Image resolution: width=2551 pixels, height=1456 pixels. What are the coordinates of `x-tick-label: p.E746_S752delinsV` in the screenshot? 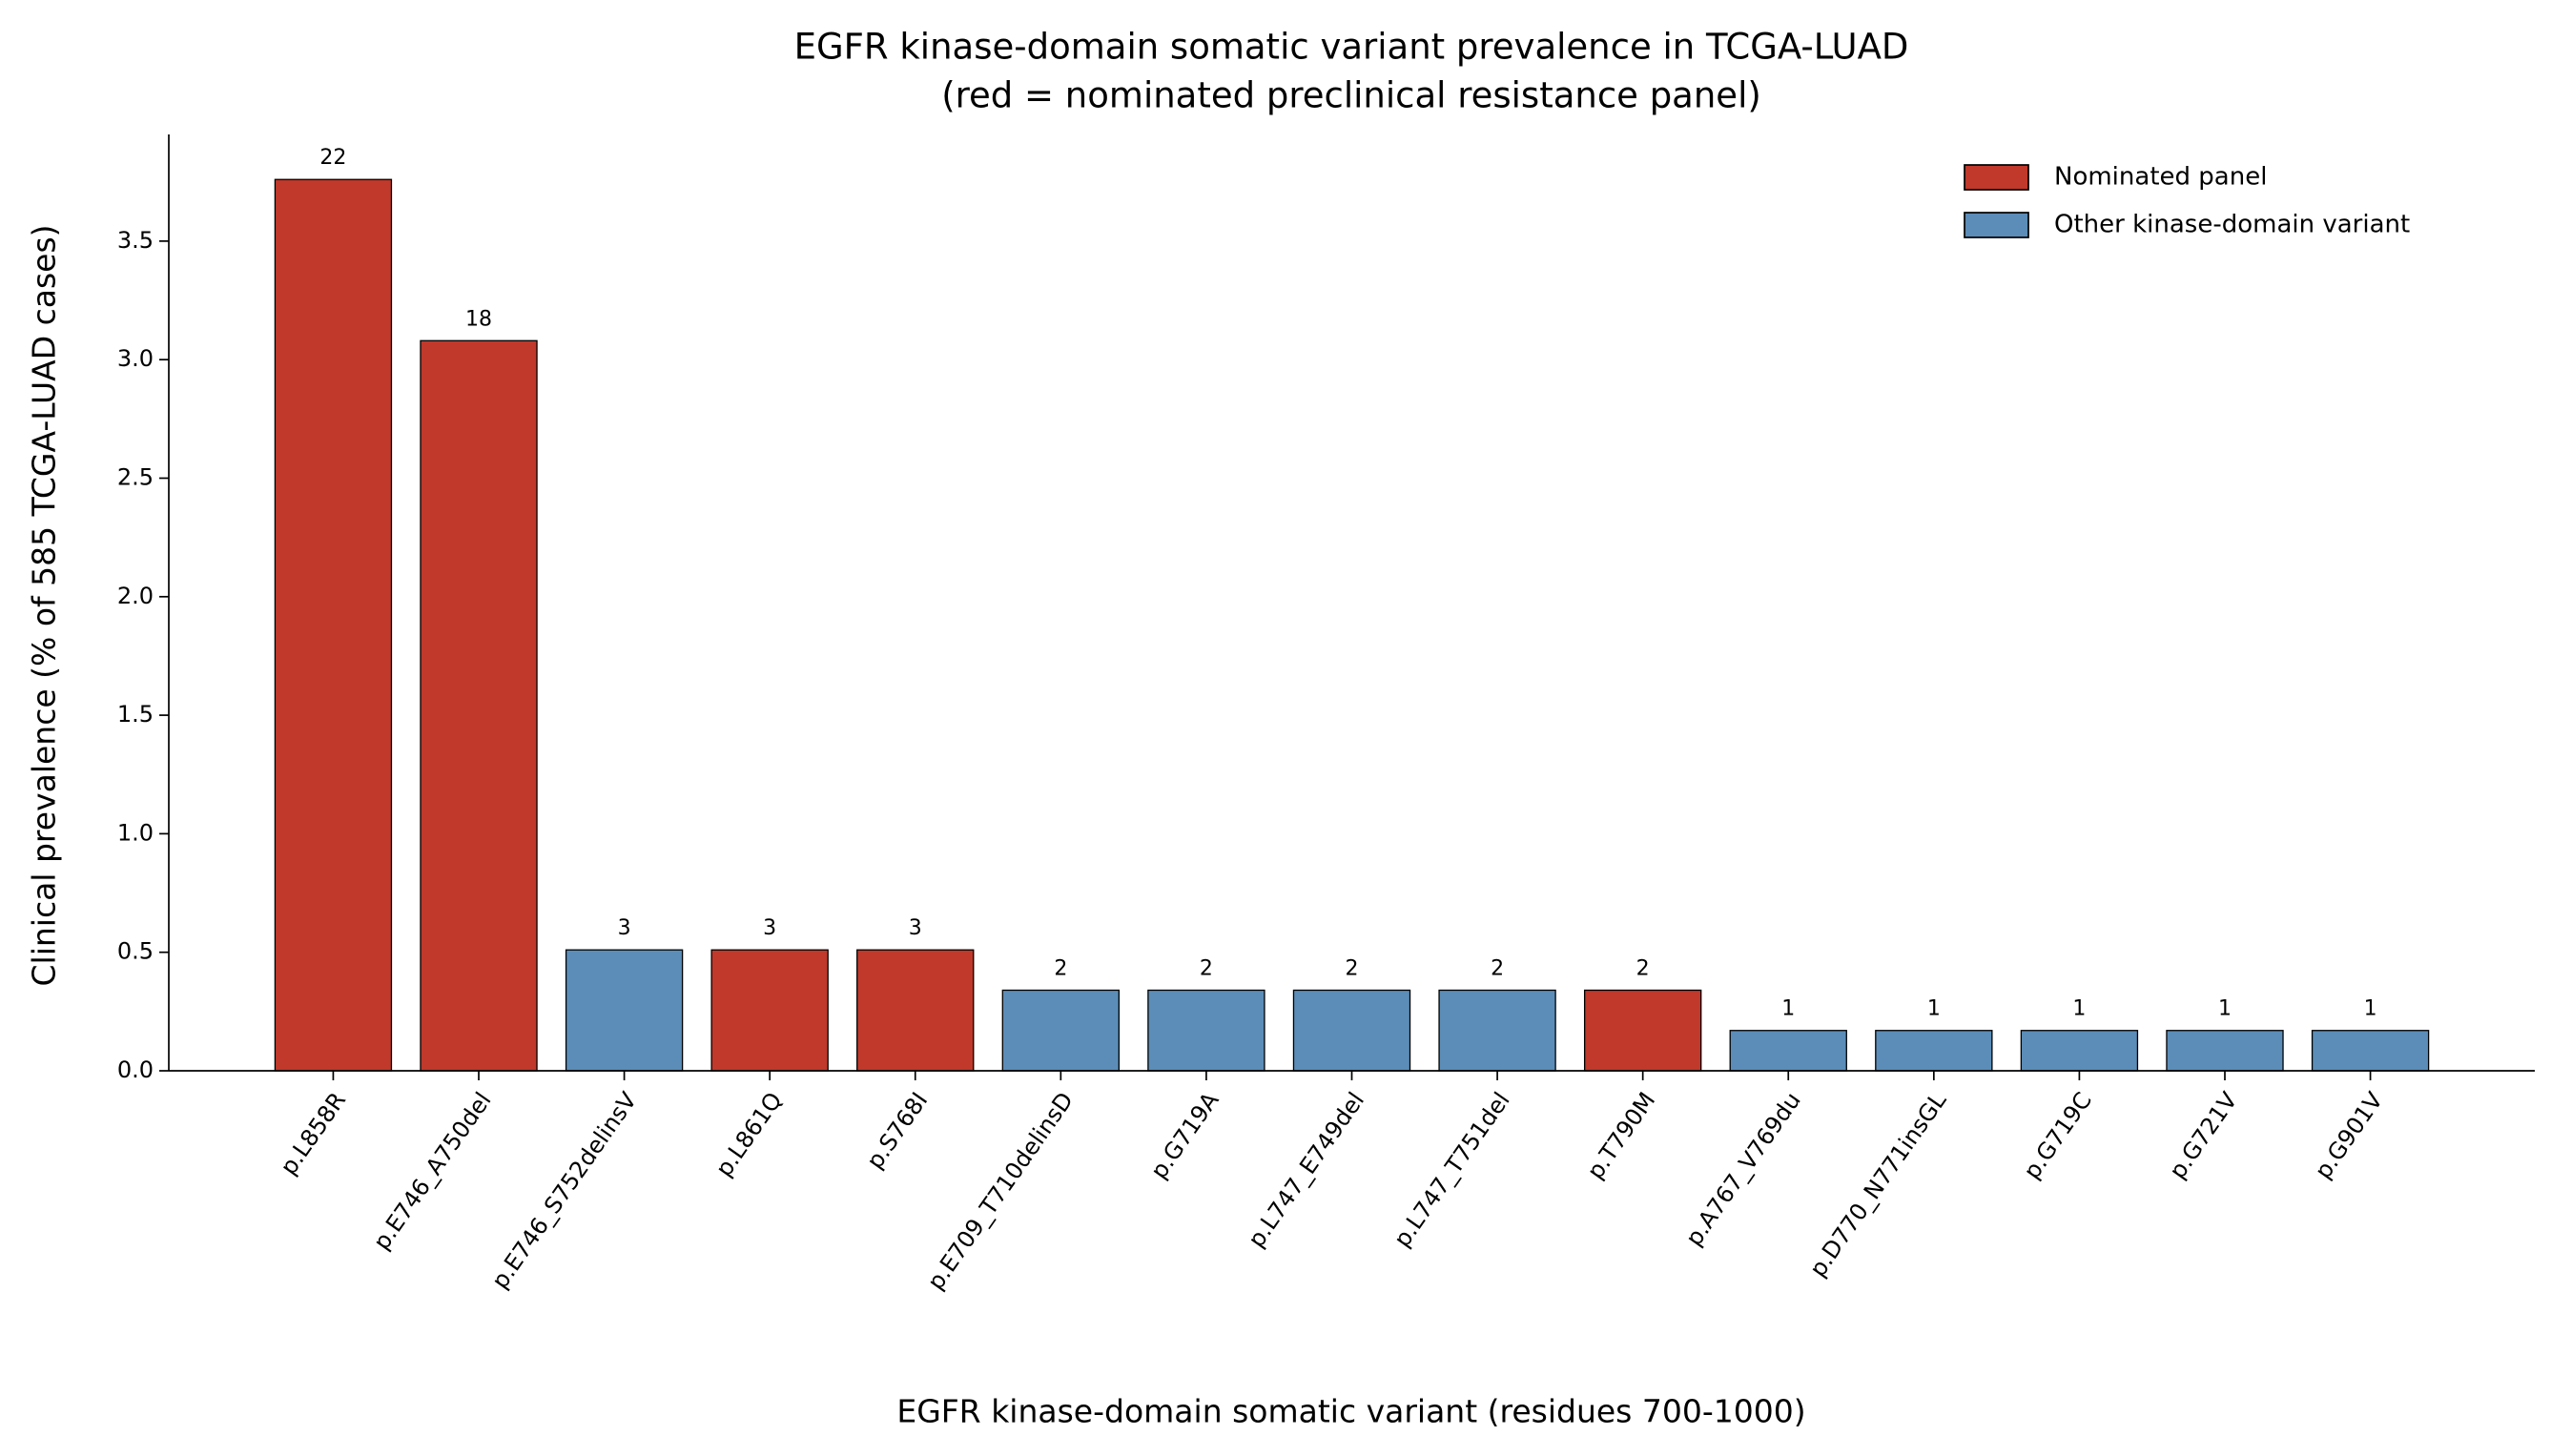 It's located at (564, 1191).